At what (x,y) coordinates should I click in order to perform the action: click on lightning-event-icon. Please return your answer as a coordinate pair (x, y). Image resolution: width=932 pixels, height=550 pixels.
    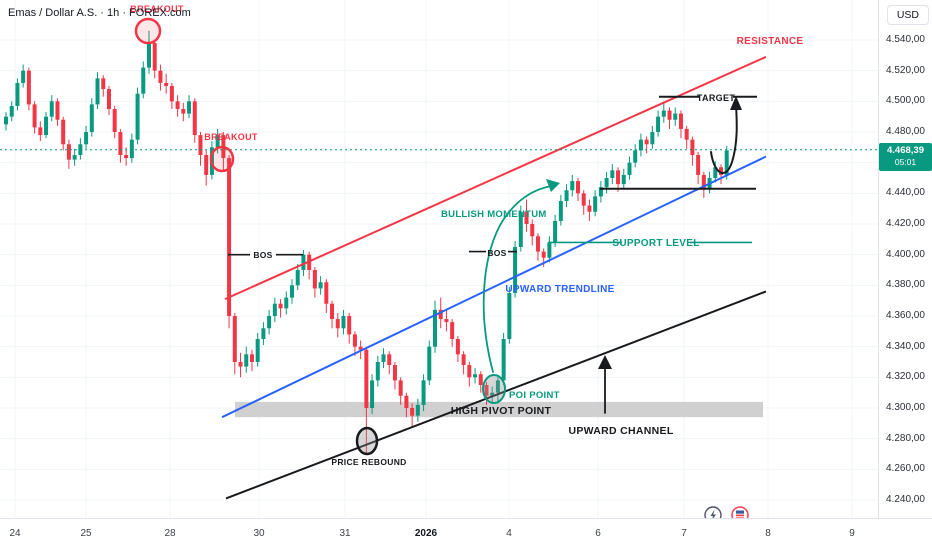
    Looking at the image, I should click on (713, 512).